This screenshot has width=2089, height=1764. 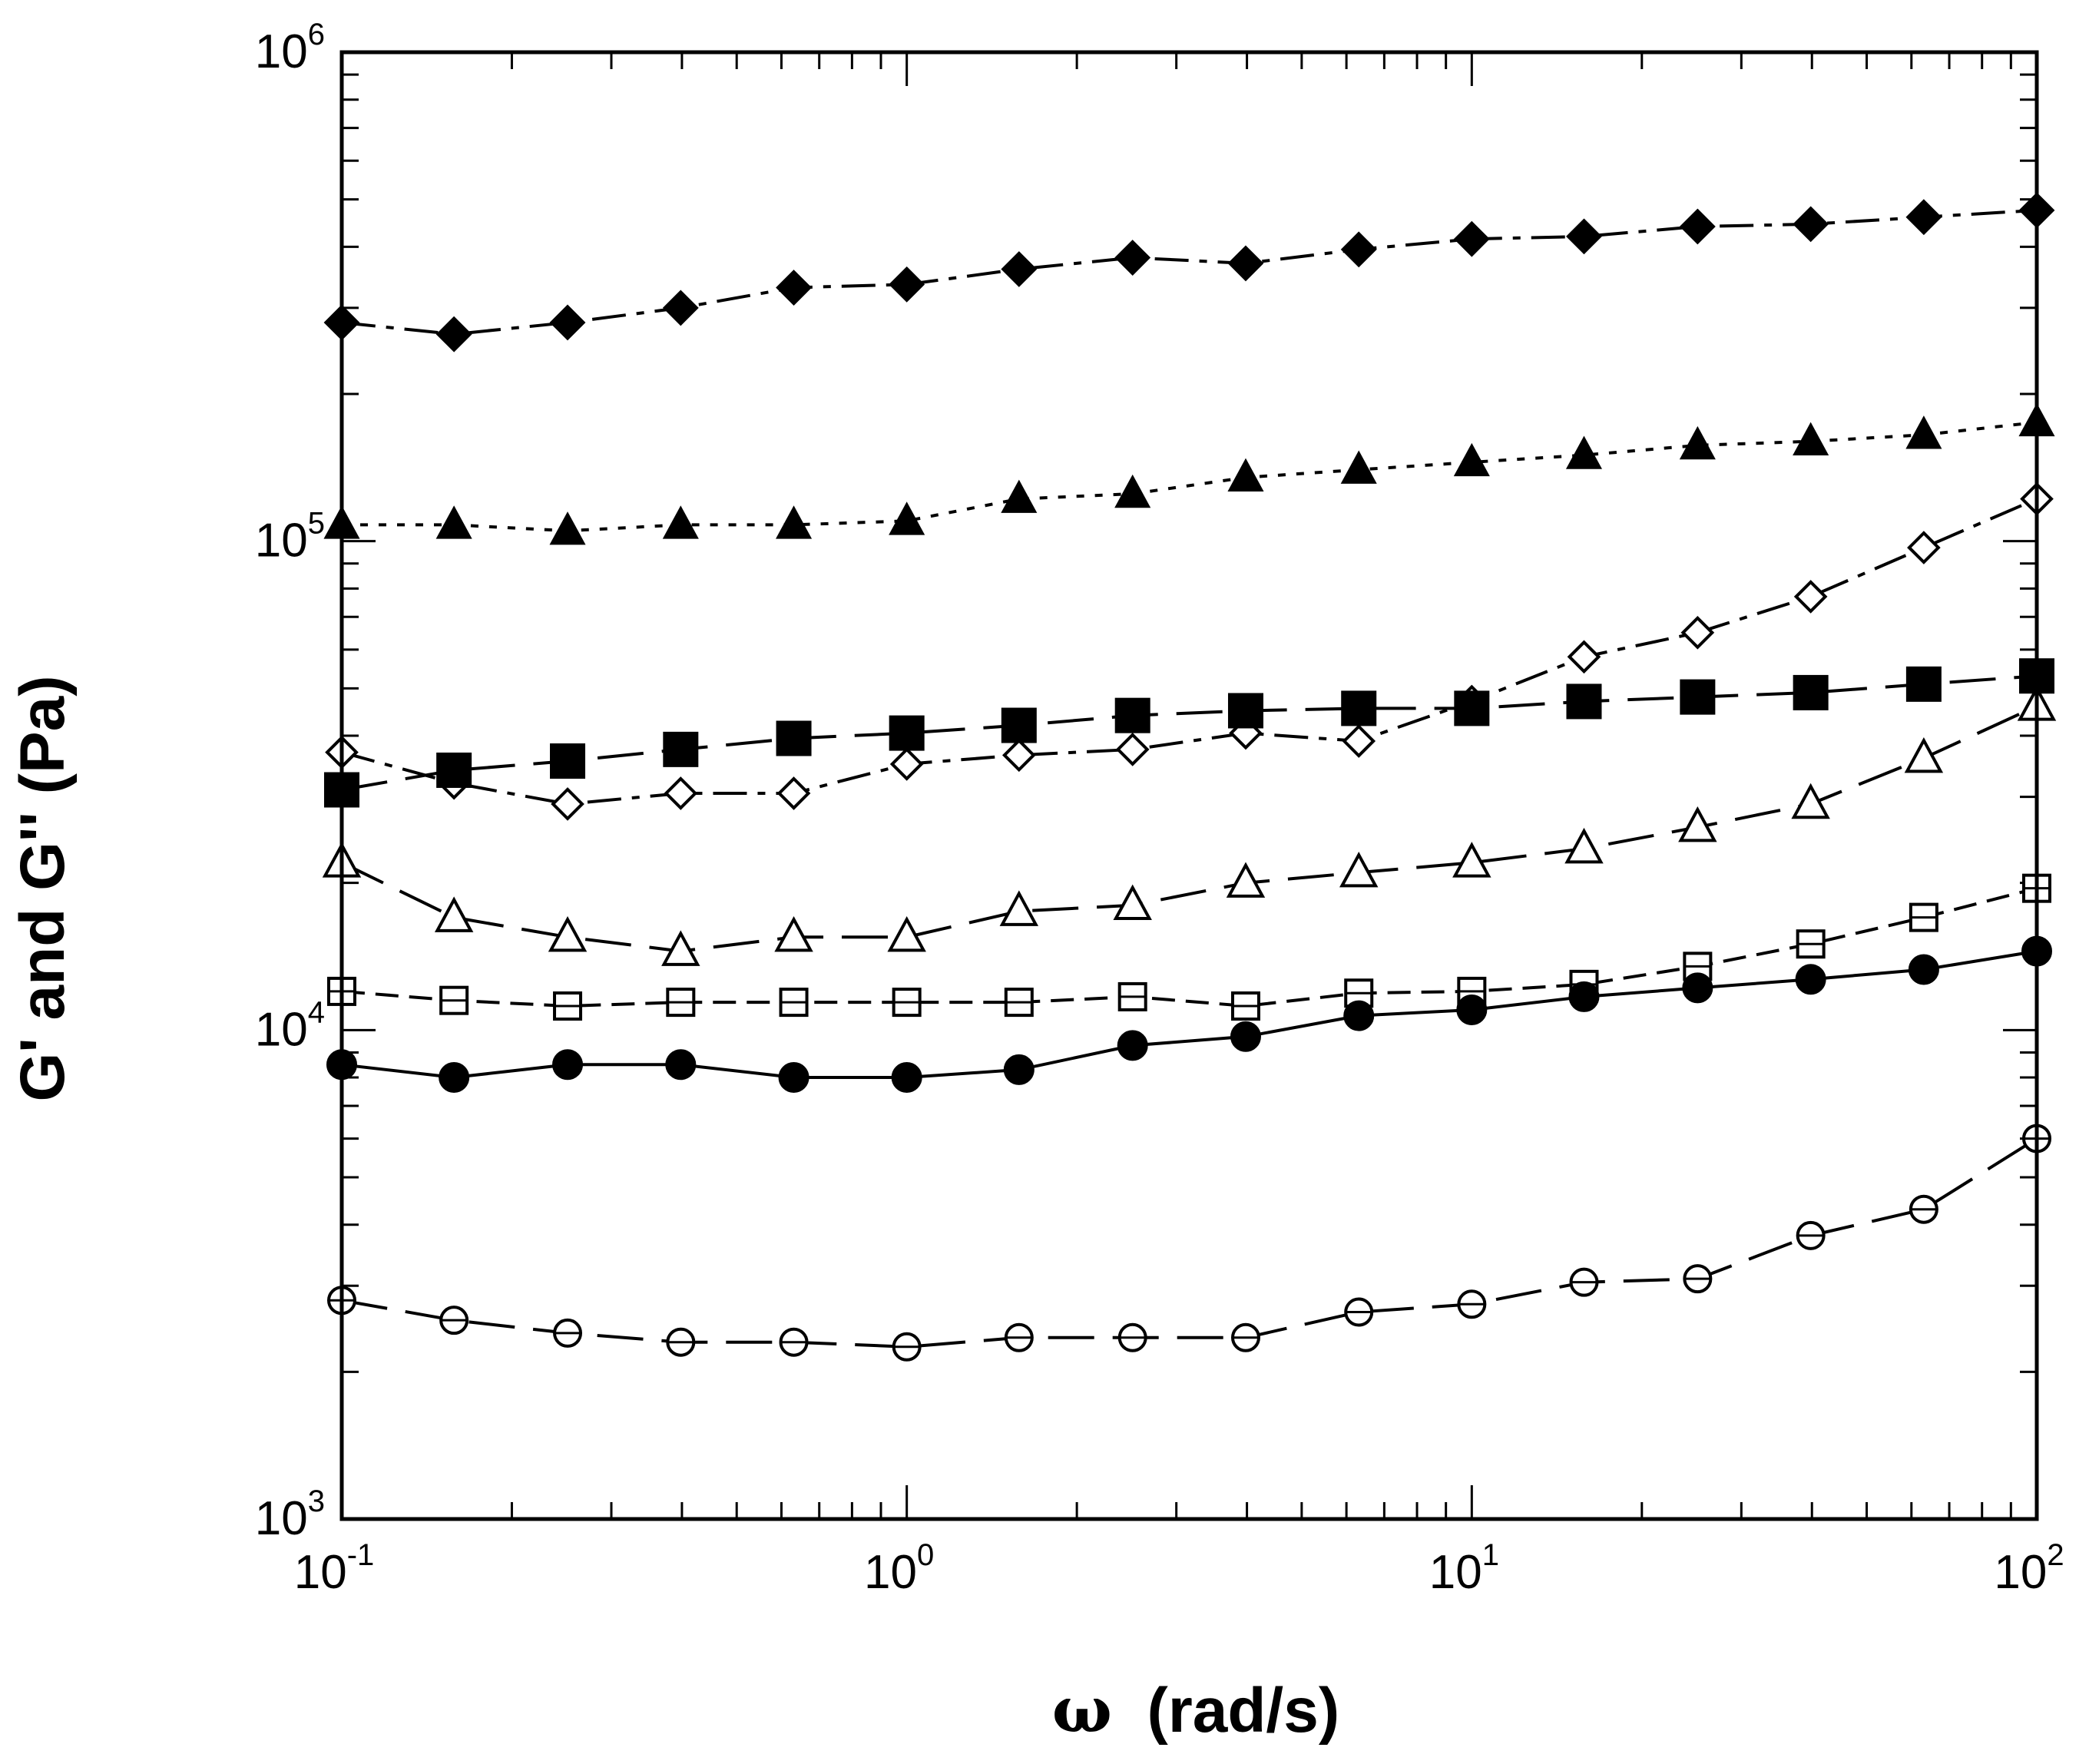 I want to click on x-tick-label: 10¹, so click(x=1464, y=1568).